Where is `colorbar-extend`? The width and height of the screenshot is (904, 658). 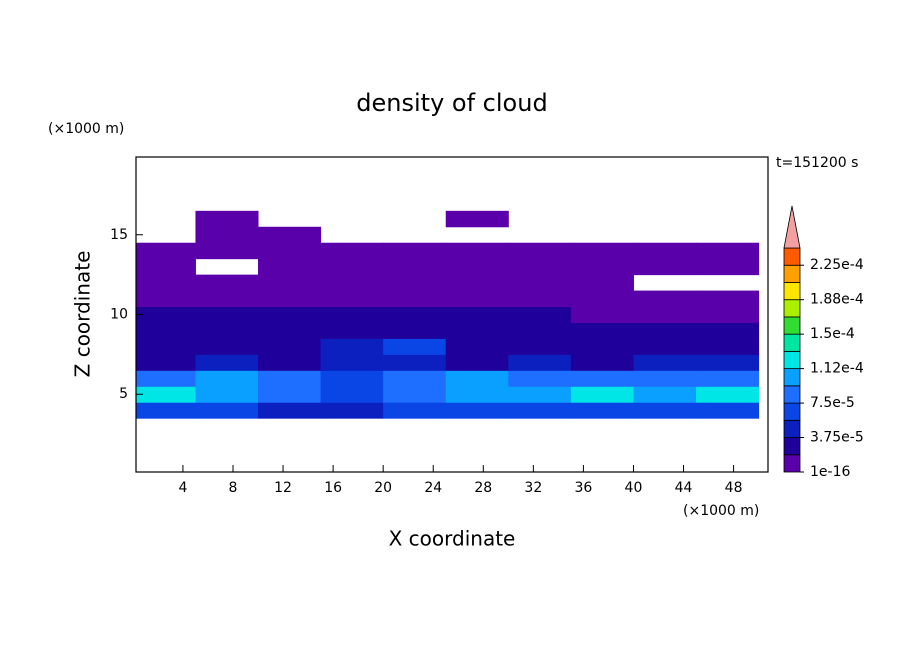
colorbar-extend is located at coordinates (792, 227).